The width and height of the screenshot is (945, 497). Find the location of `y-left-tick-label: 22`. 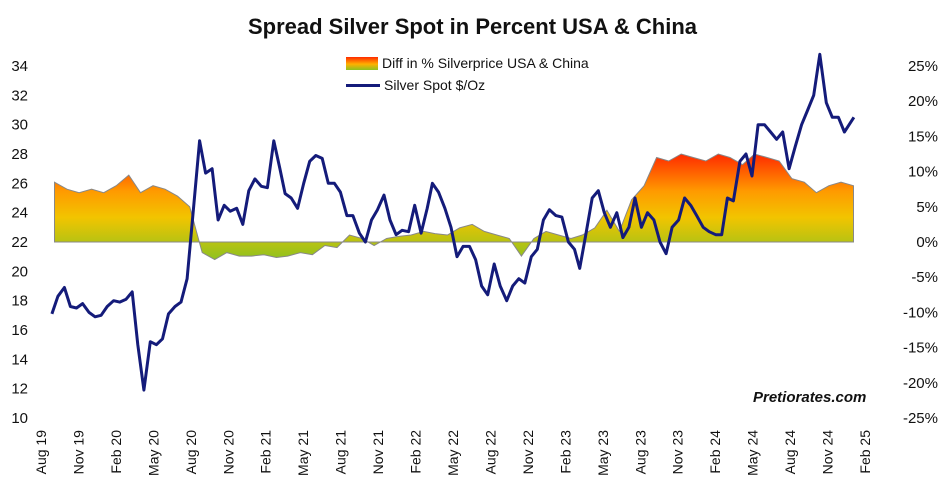

y-left-tick-label: 22 is located at coordinates (19, 242).